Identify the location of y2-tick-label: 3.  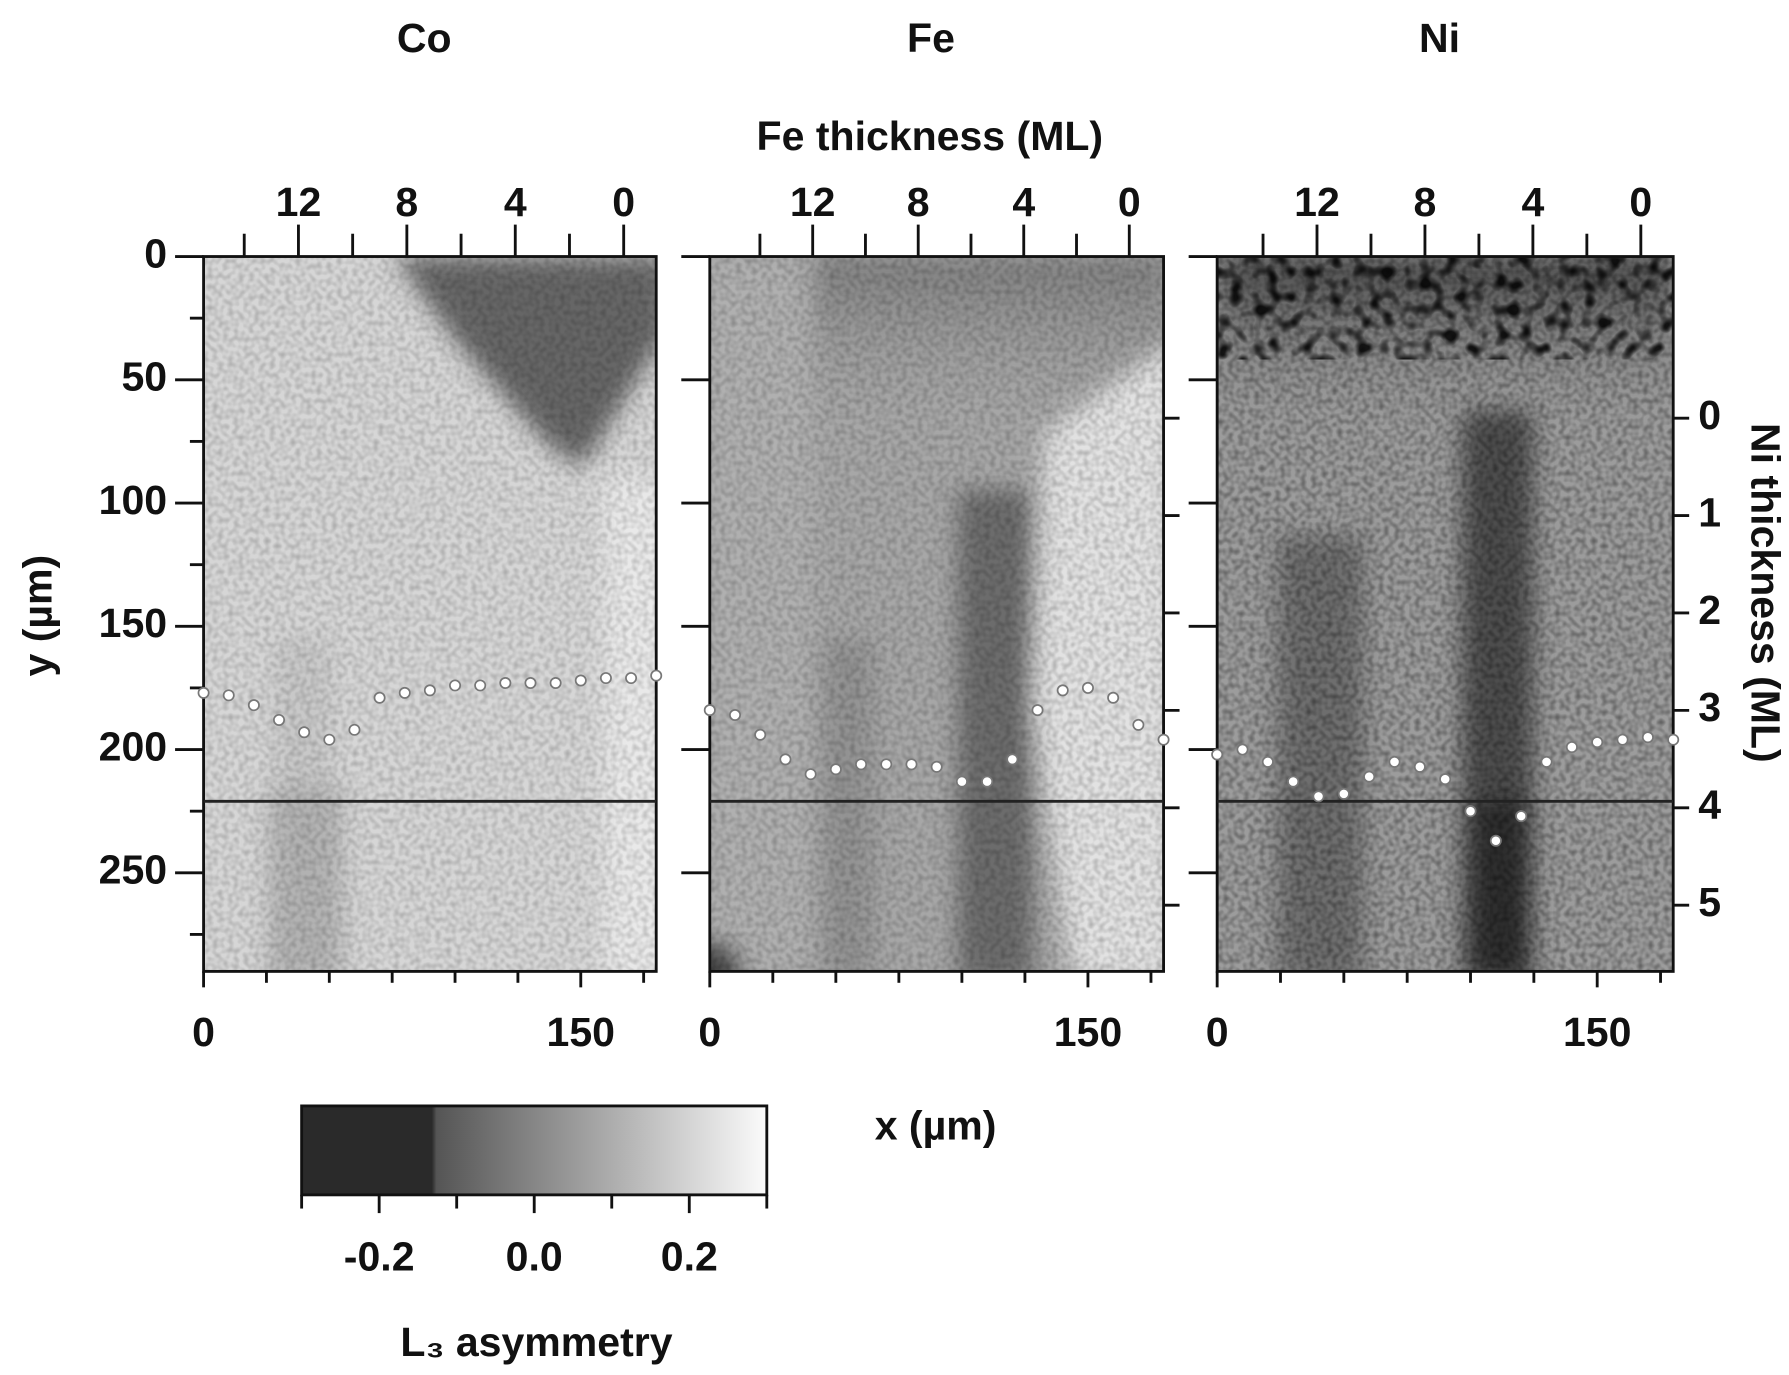
(1709, 707).